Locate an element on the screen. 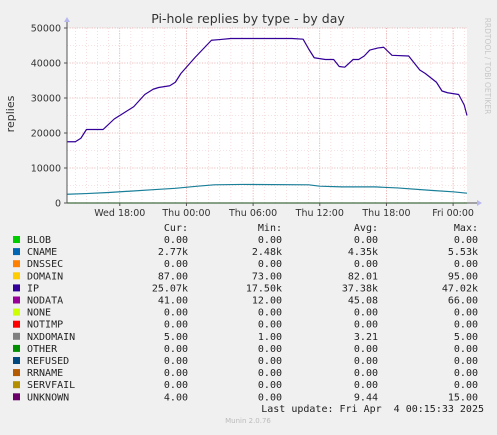  y-tick-label: 40000 is located at coordinates (46, 64).